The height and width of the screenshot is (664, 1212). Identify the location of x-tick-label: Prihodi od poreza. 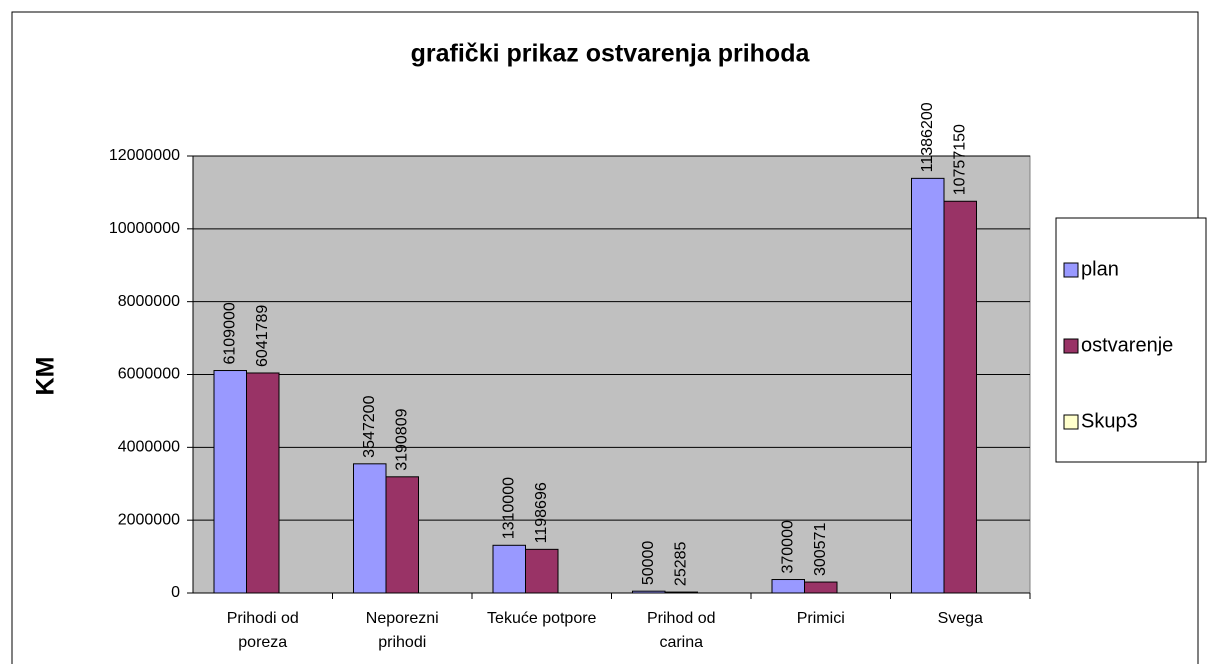
(262, 630).